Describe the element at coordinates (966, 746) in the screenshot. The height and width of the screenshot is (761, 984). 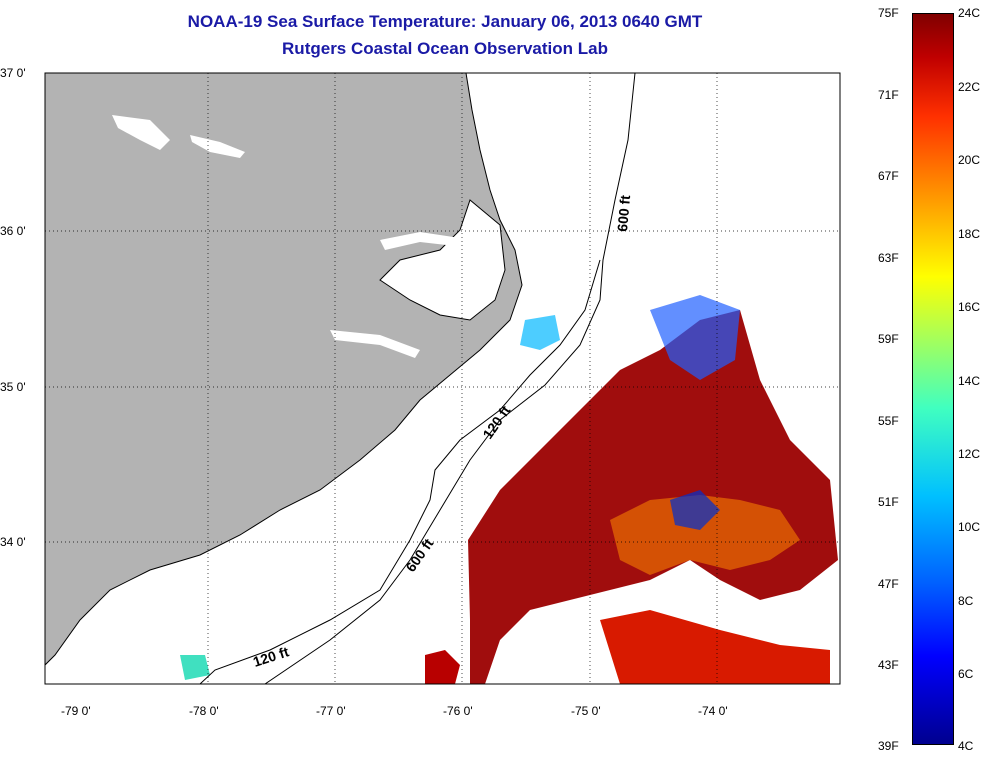
I see `colorbar-c-label: 4C` at that location.